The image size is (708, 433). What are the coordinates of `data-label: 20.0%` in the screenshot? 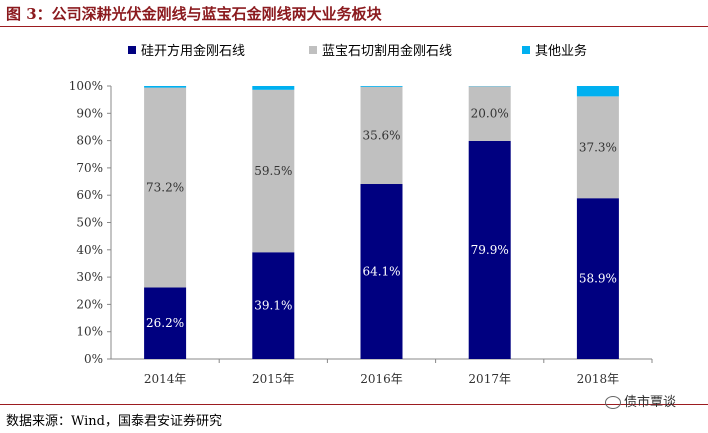 It's located at (490, 114).